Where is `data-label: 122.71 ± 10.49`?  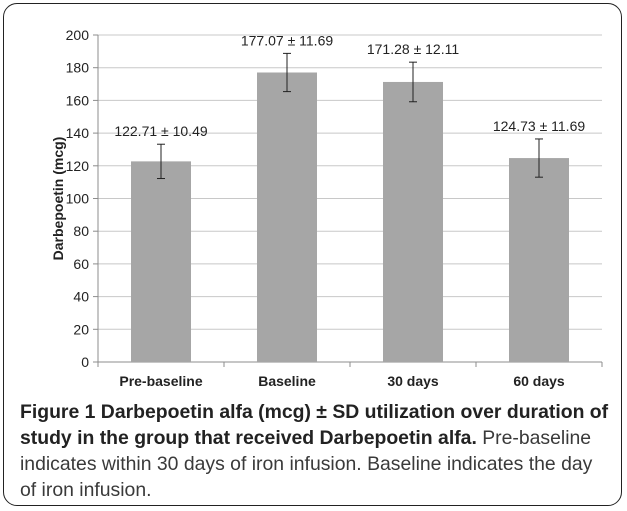 data-label: 122.71 ± 10.49 is located at coordinates (161, 131).